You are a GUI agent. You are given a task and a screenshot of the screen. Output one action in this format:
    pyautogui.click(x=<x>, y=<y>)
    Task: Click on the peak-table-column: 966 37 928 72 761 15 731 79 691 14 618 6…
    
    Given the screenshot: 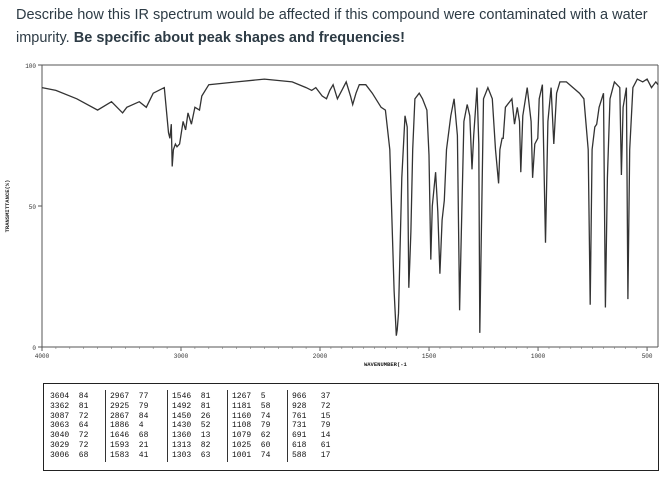 What is the action you would take?
    pyautogui.click(x=311, y=426)
    